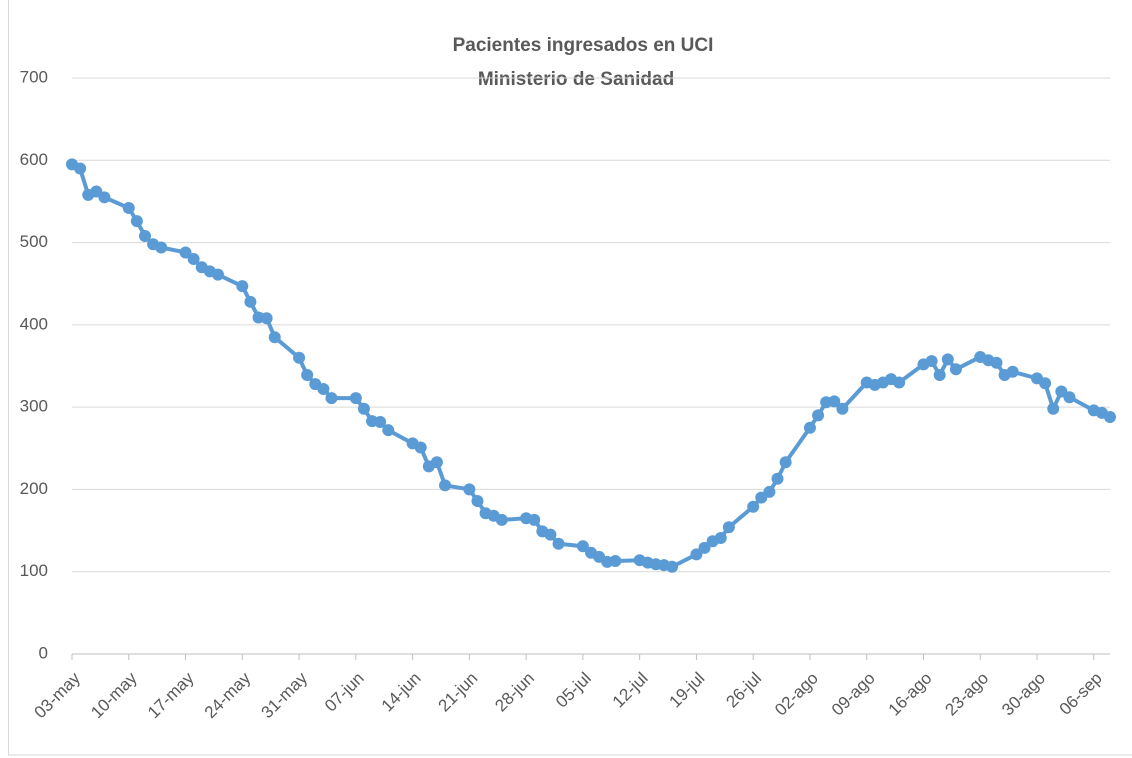 Image resolution: width=1132 pixels, height=758 pixels. I want to click on y-tick-label: 0, so click(43, 652).